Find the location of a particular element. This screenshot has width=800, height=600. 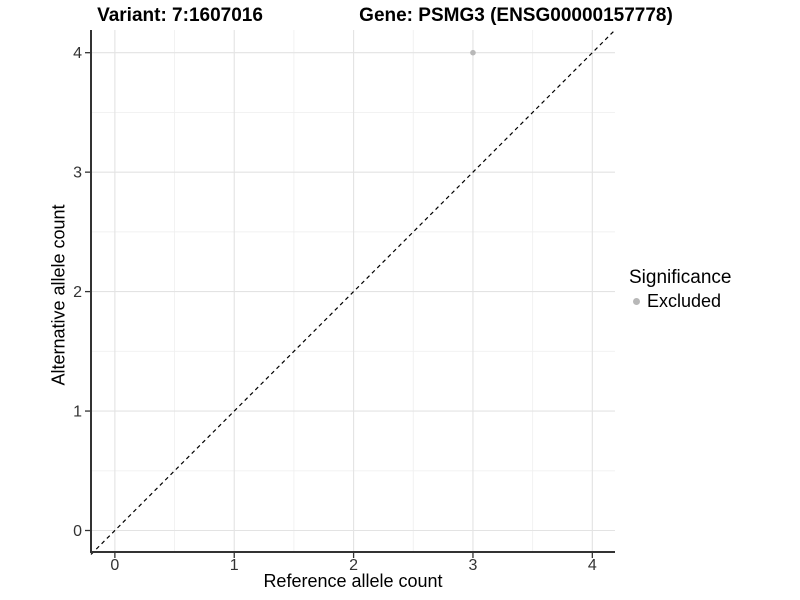

data-point is located at coordinates (473, 52).